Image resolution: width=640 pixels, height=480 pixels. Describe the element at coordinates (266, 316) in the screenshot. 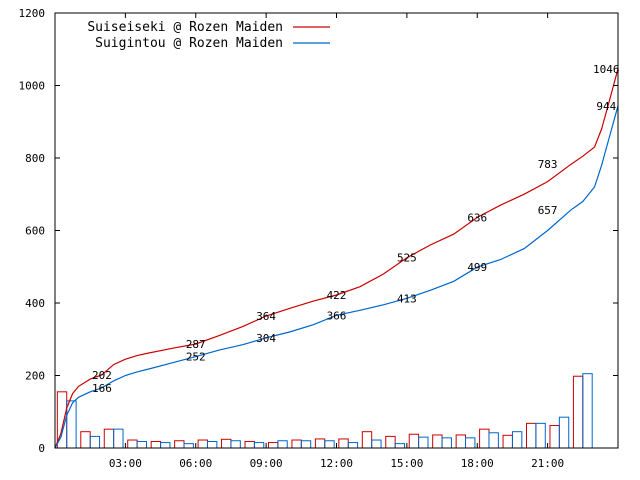

I see `data-label-suiseiseki-364: 364` at that location.